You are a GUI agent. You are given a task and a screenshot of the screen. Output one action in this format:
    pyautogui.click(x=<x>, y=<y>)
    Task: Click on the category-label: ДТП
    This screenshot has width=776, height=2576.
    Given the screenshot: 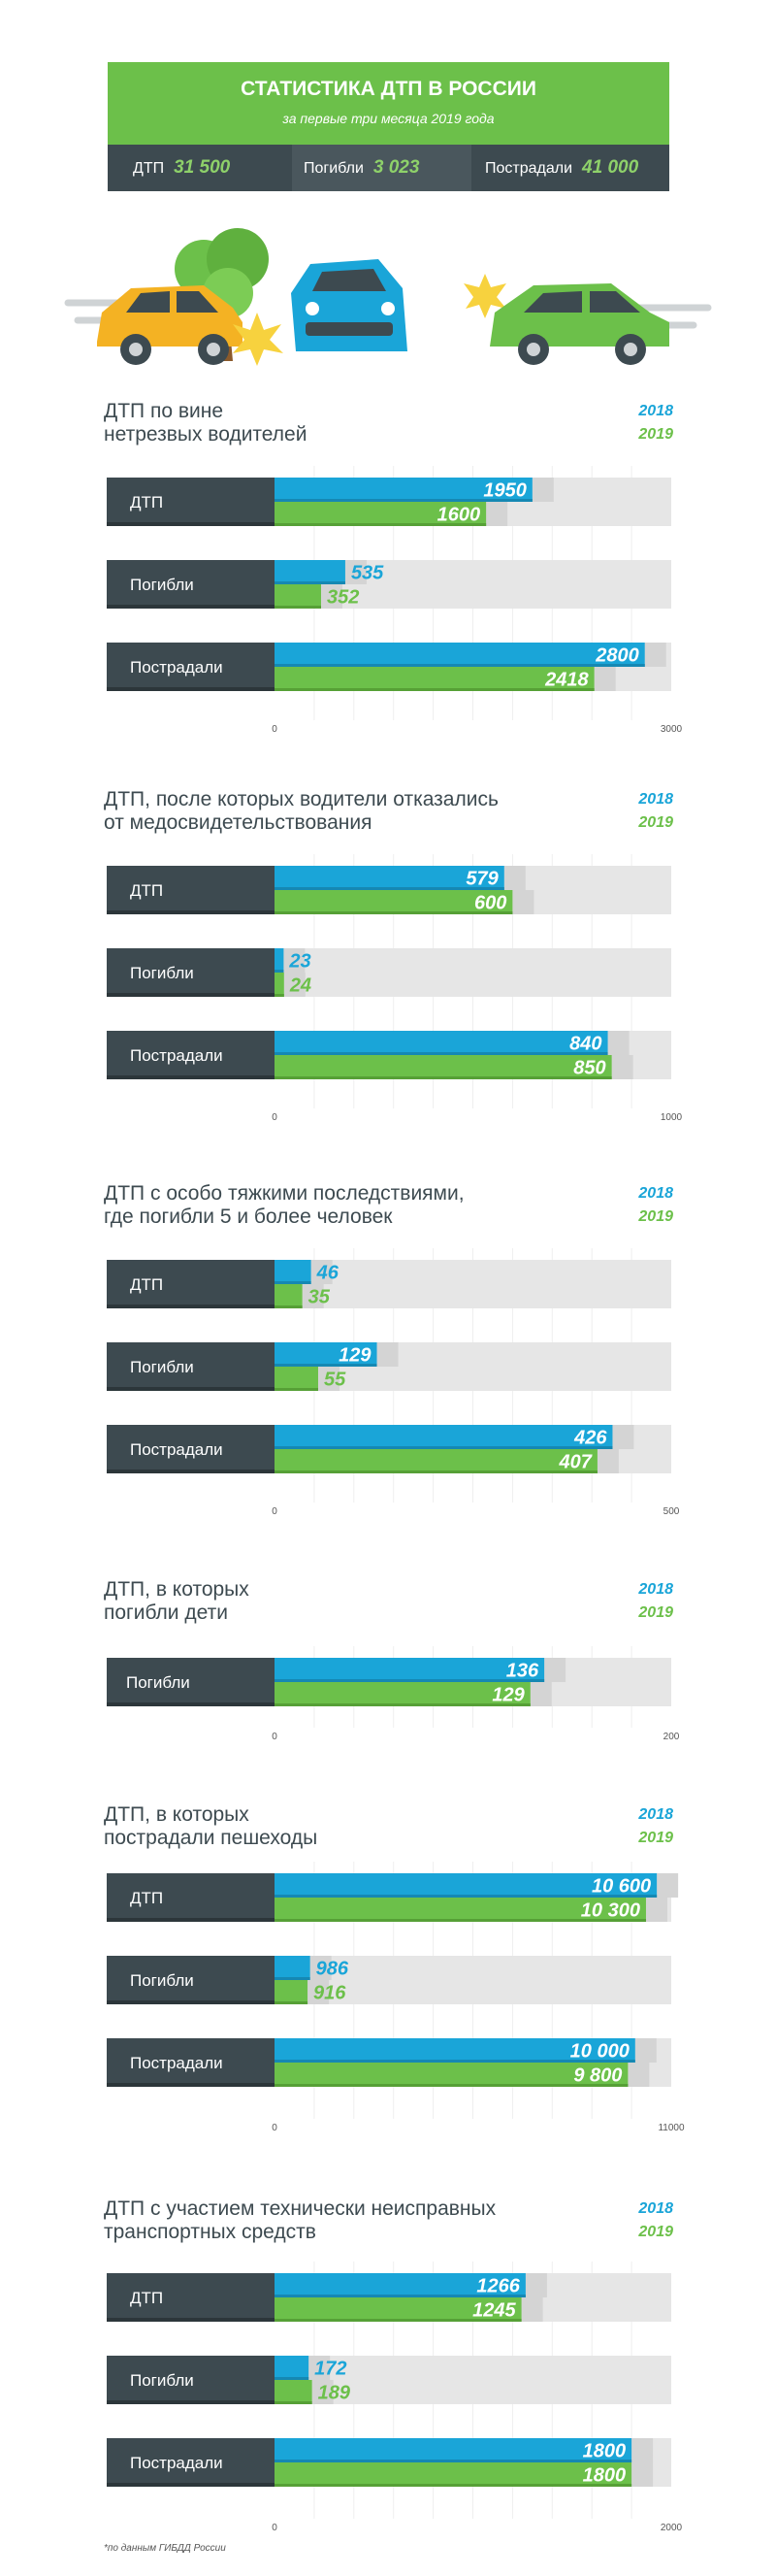 What is the action you would take?
    pyautogui.click(x=146, y=890)
    